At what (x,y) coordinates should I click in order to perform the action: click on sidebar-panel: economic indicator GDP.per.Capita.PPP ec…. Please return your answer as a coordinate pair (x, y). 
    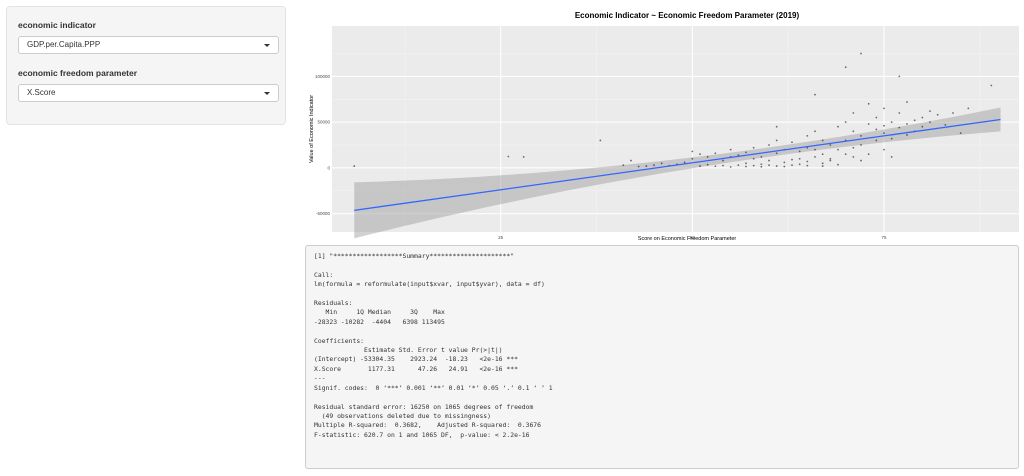
    Looking at the image, I should click on (146, 65).